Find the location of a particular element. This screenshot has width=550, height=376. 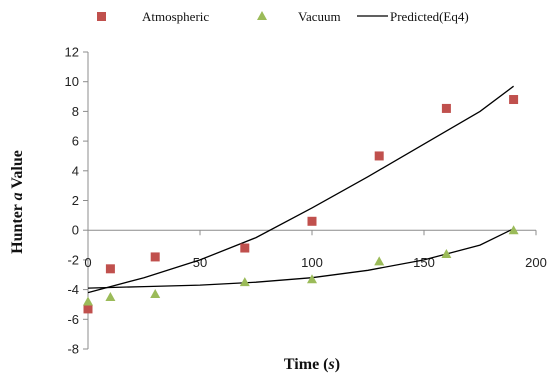

legend-label-predicted: Predicted(Eq4) is located at coordinates (429, 16).